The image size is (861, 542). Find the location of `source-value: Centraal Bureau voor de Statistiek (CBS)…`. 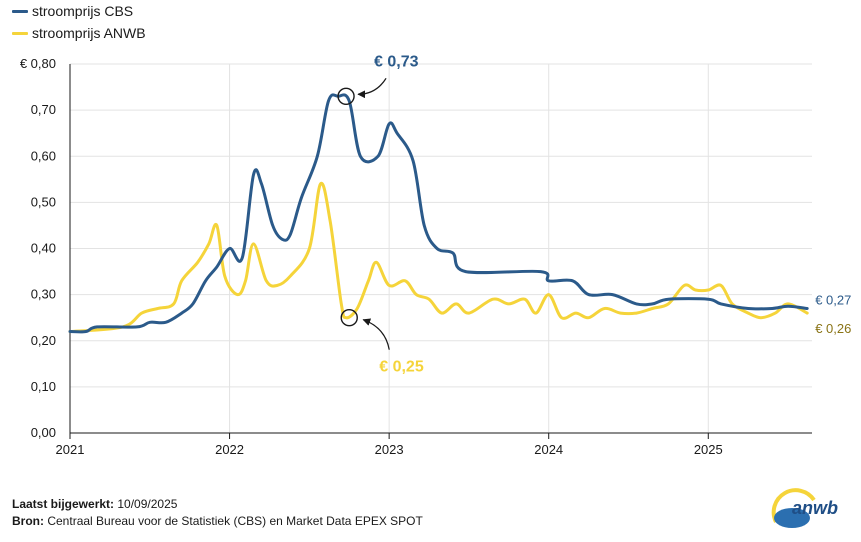

source-value: Centraal Bureau voor de Statistiek (CBS)… is located at coordinates (235, 521).